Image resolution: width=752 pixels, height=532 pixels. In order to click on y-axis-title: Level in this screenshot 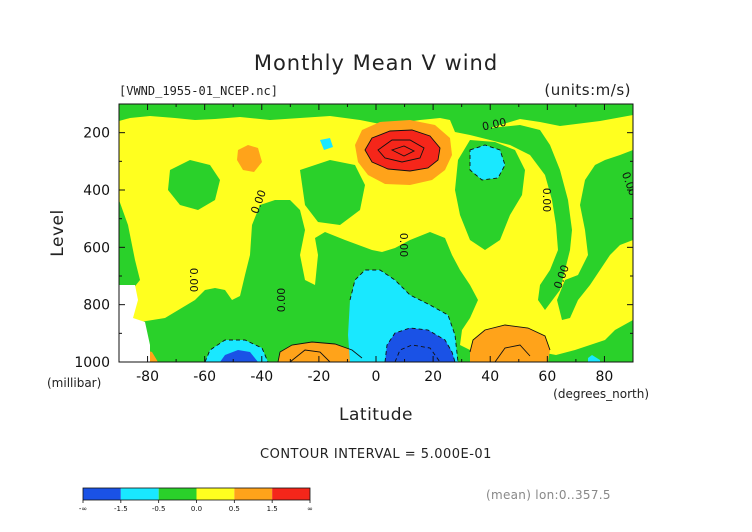, I will do `click(58, 232)`.